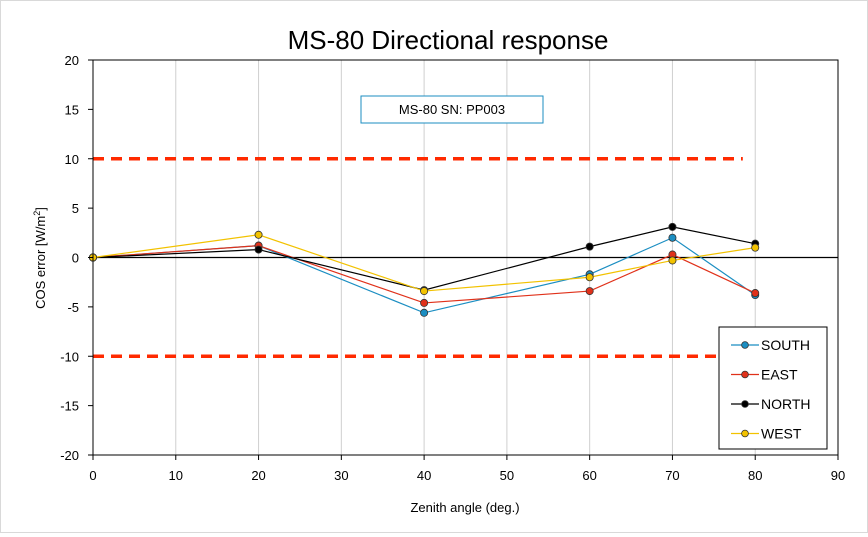  Describe the element at coordinates (72, 109) in the screenshot. I see `y-tick-label: 15` at that location.